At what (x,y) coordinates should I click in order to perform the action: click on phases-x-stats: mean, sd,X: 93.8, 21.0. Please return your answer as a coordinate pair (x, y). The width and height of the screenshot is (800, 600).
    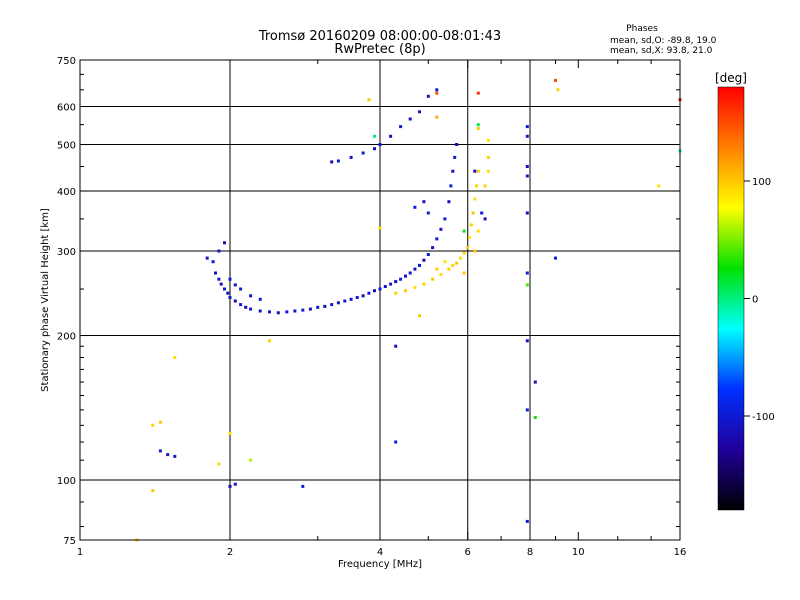
    Looking at the image, I should click on (661, 51).